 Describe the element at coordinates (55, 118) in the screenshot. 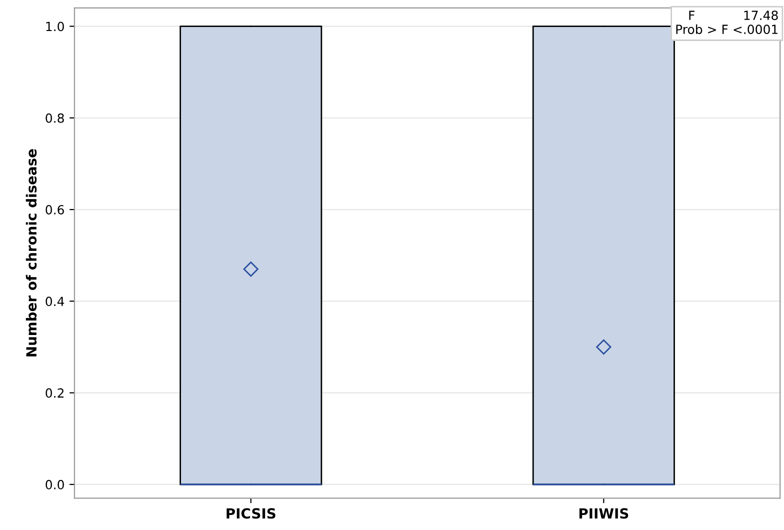

I see `y-tick-label: 0.8` at that location.